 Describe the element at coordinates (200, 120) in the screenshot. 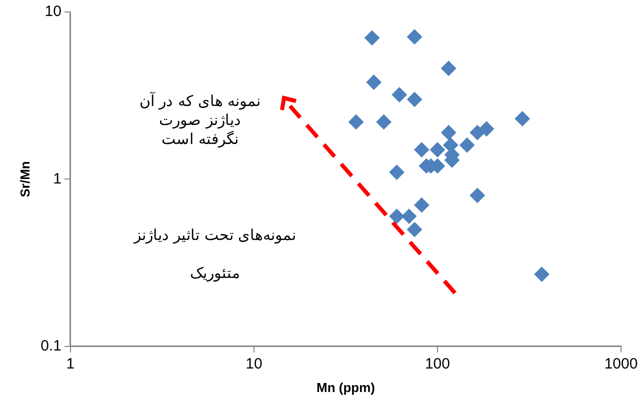

I see `annotation: نمونه های که در آن دیاژنز صورت نگرفته است` at that location.